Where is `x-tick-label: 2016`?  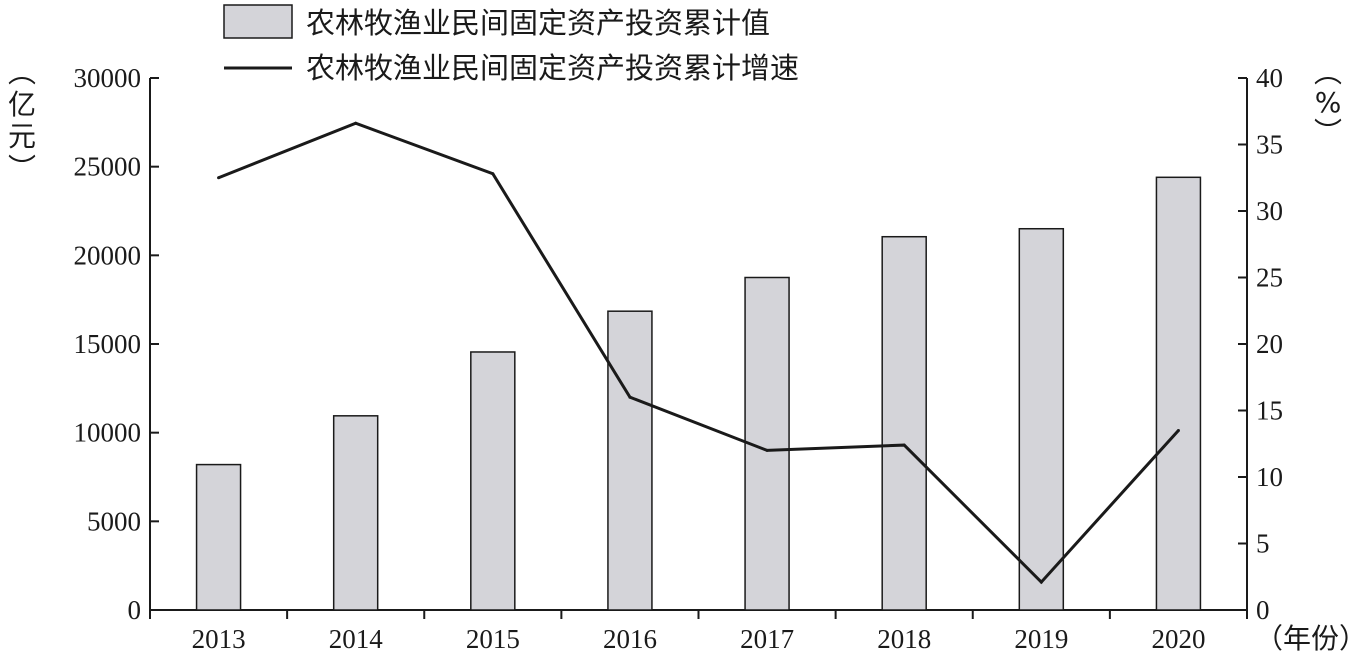
x-tick-label: 2016 is located at coordinates (630, 639).